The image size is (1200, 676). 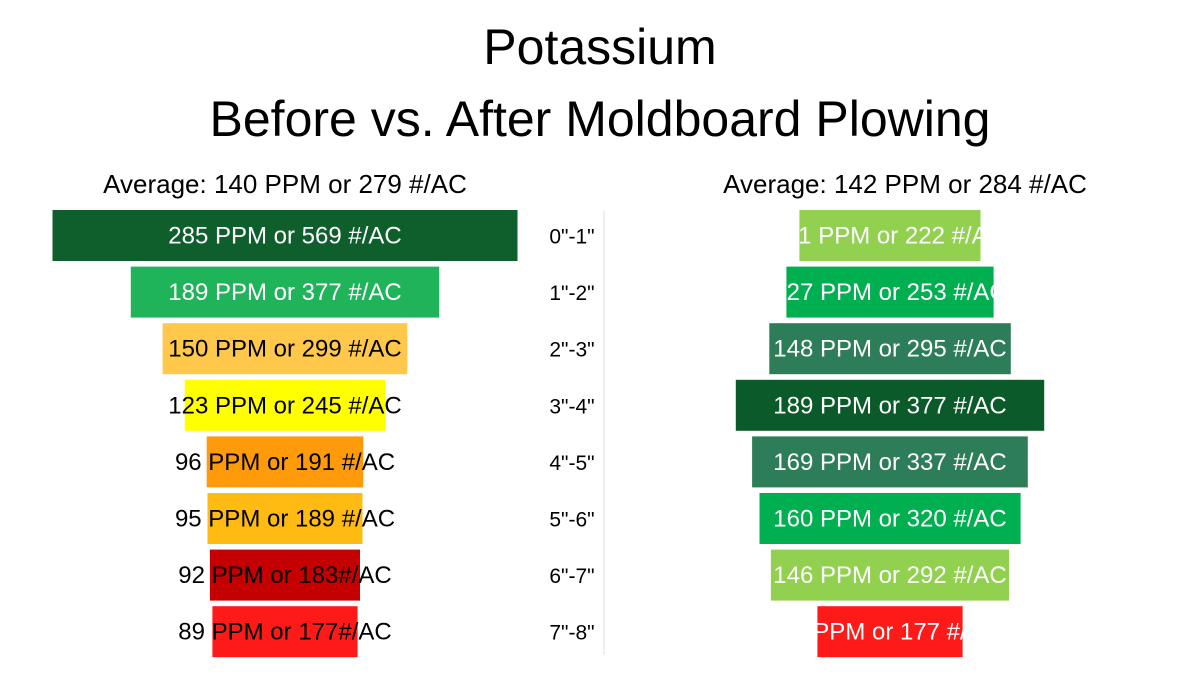 I want to click on before-bar-label-1: 285 PPM or 569 #/AC, so click(x=284, y=236).